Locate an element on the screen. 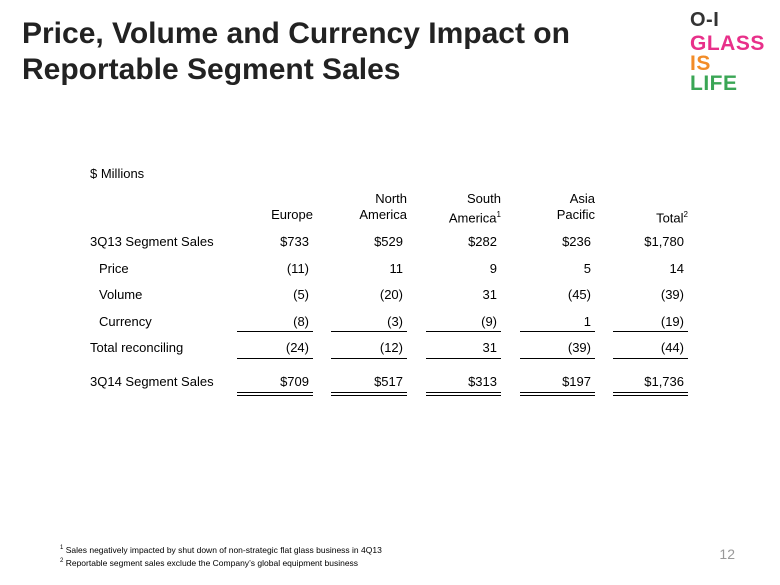 This screenshot has width=780, height=585. cell: $517 is located at coordinates (388, 381).